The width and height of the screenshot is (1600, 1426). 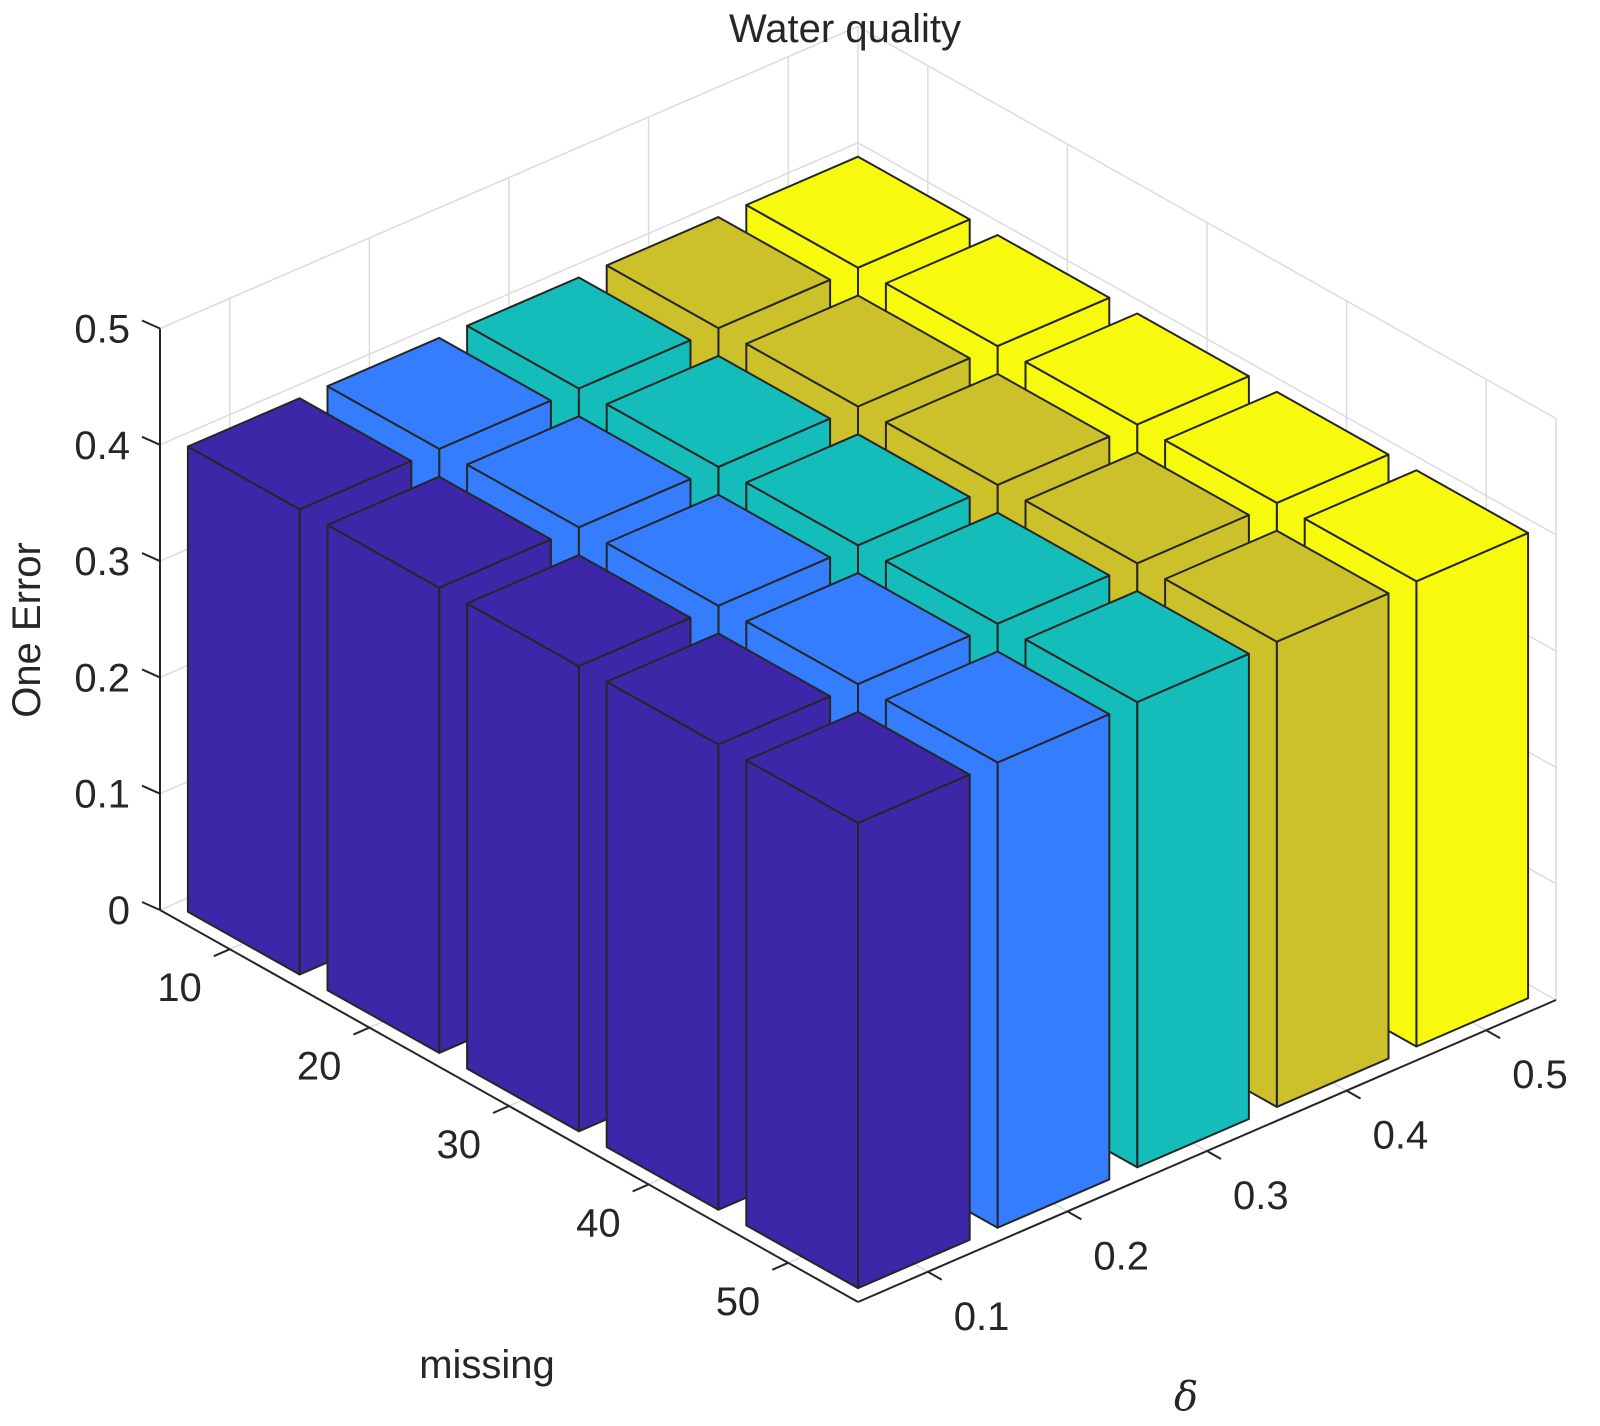 I want to click on x-tick-label: 20, so click(x=319, y=1067).